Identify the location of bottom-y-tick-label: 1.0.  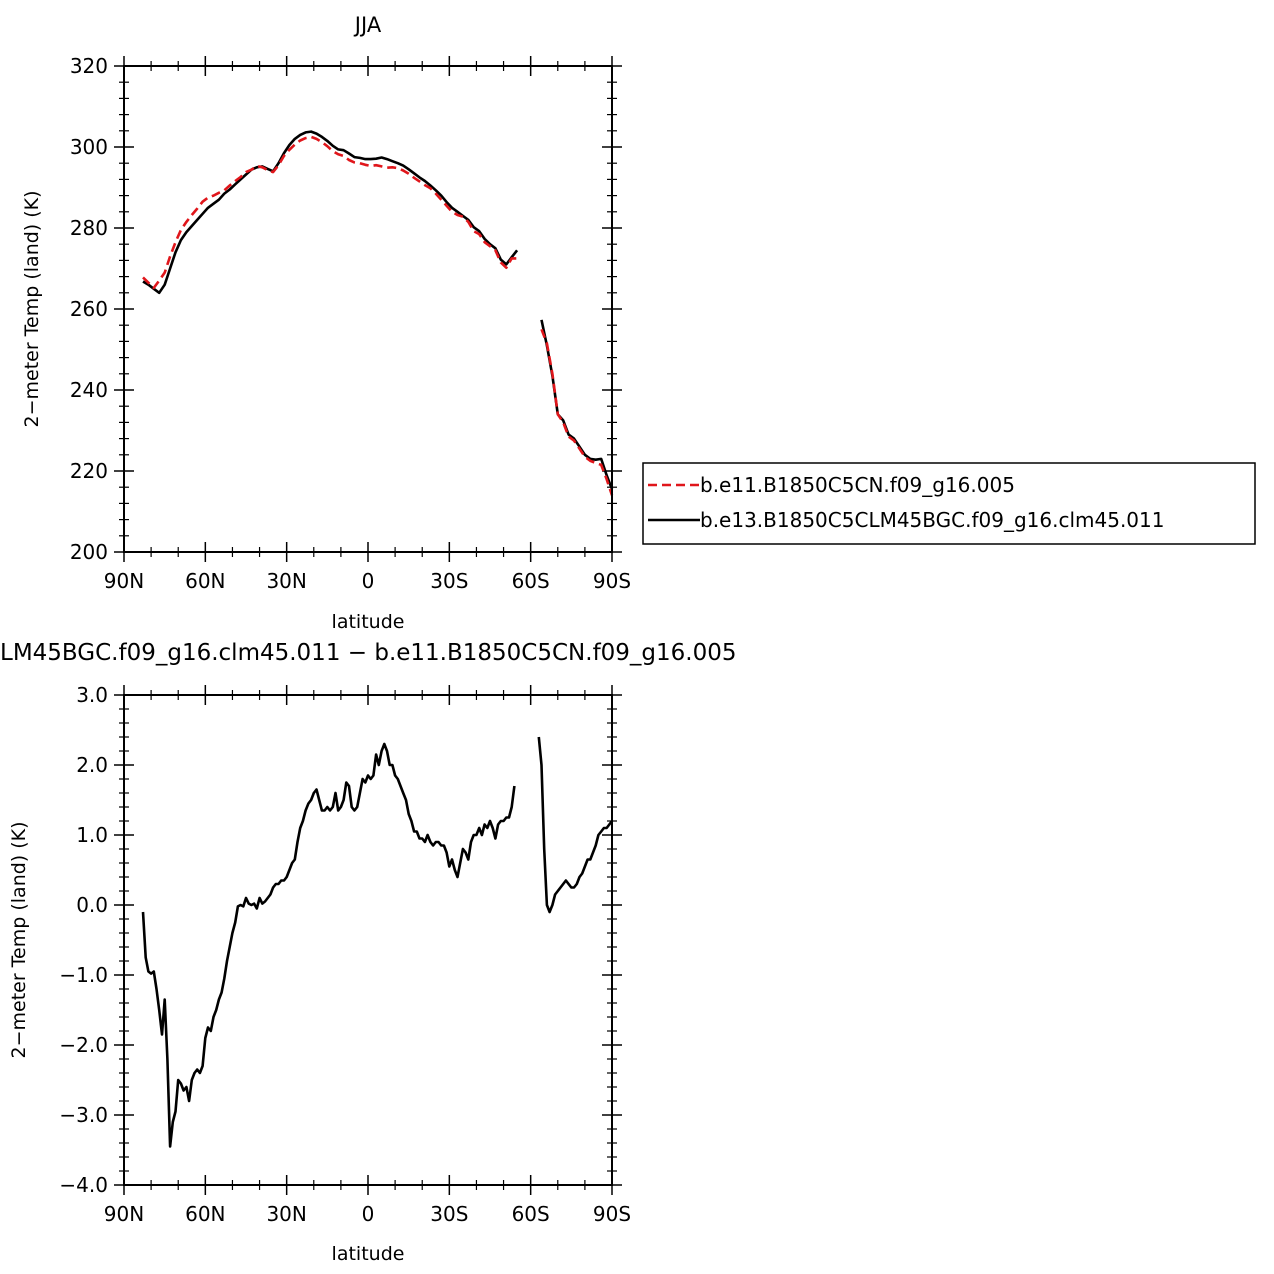
(92, 835).